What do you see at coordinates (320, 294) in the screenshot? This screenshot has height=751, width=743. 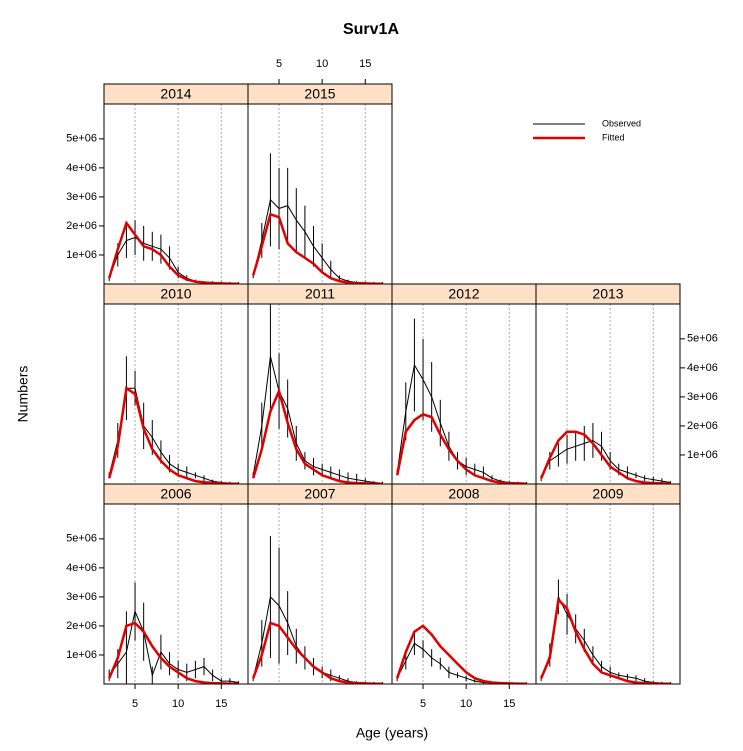 I see `panel-title: 2011` at bounding box center [320, 294].